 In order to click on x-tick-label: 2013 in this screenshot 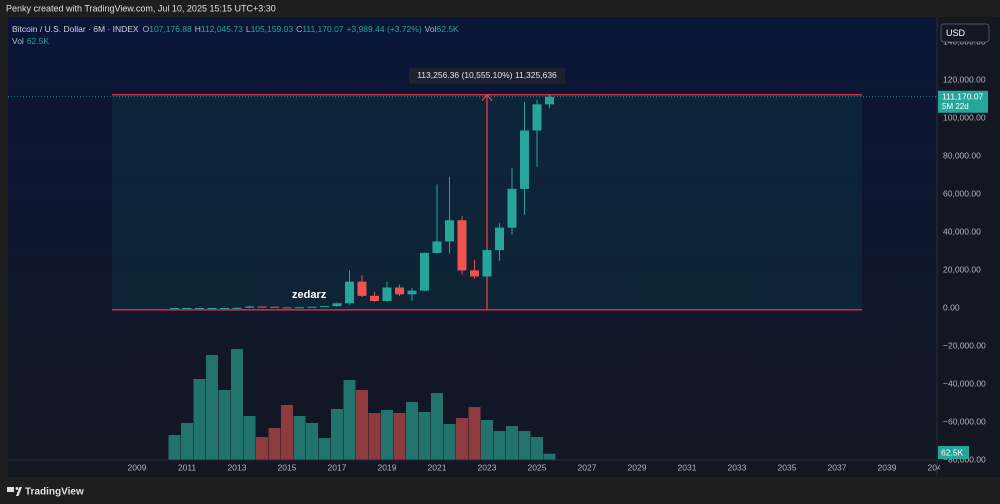, I will do `click(237, 467)`.